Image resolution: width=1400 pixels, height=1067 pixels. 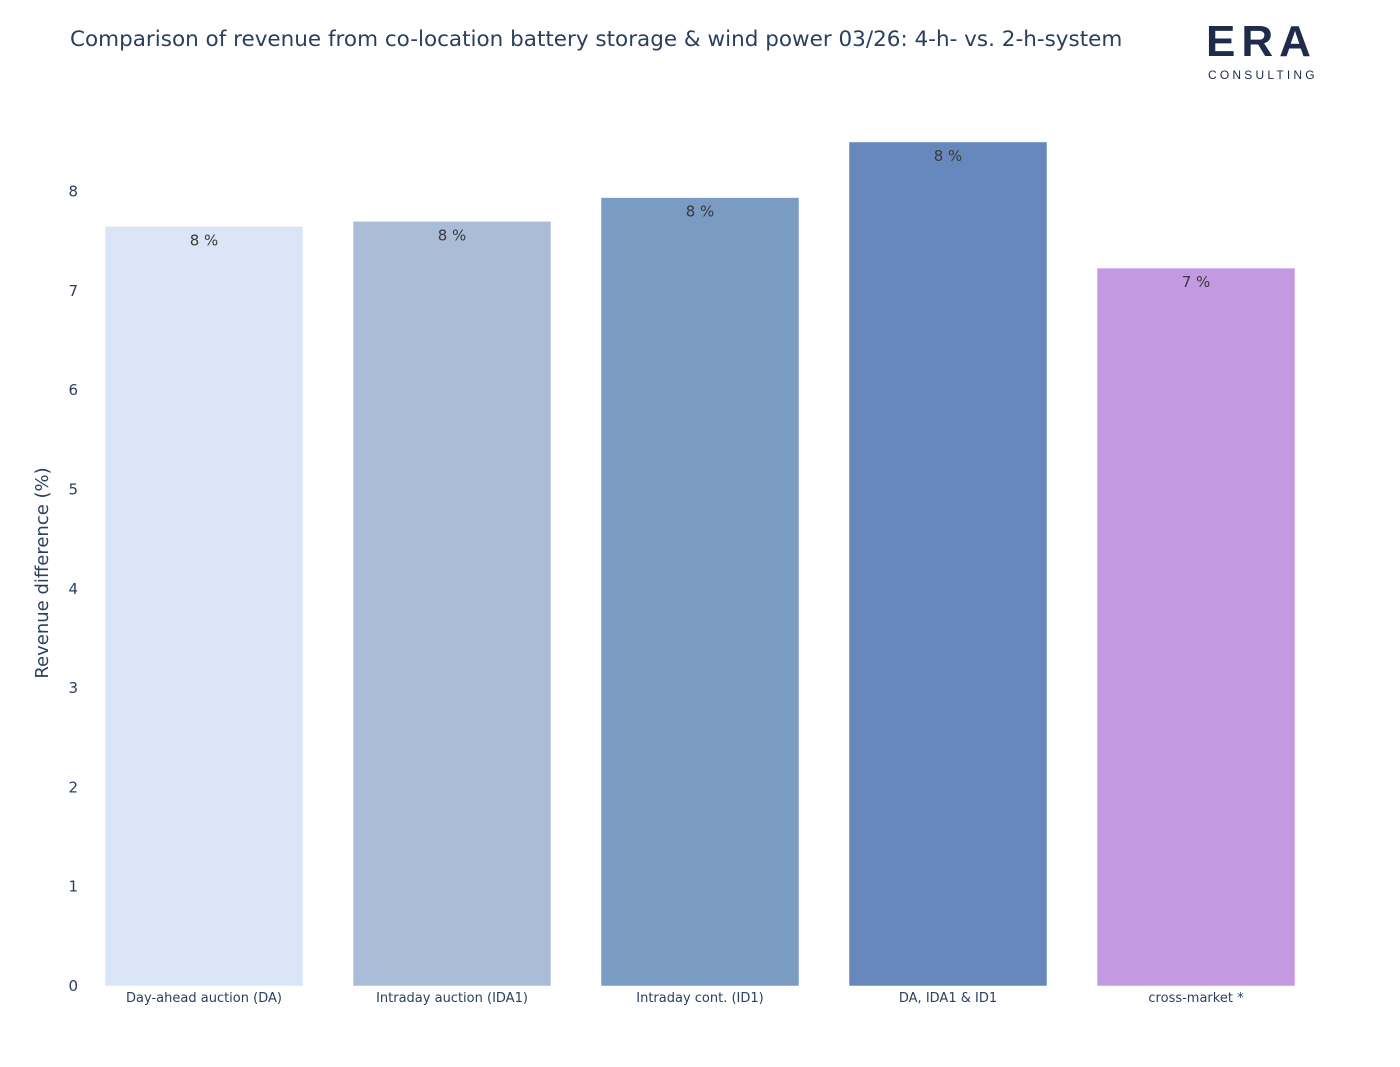 What do you see at coordinates (1261, 41) in the screenshot?
I see `logo-wordmark: ERA` at bounding box center [1261, 41].